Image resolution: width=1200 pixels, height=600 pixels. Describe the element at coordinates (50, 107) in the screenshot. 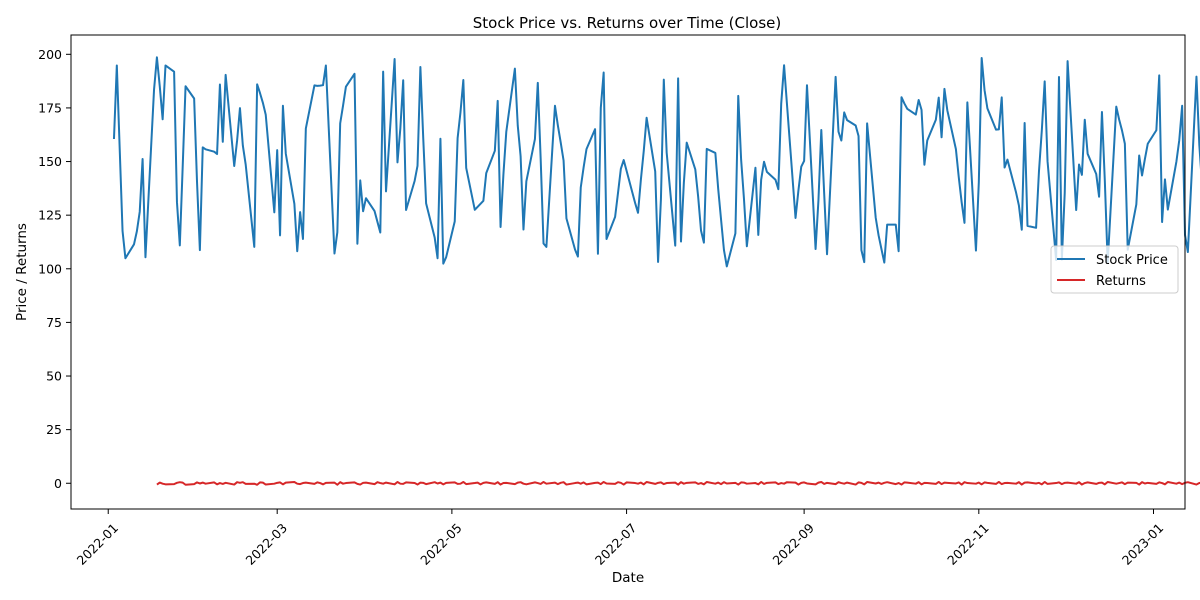

I see `y-tick-label: 175` at that location.